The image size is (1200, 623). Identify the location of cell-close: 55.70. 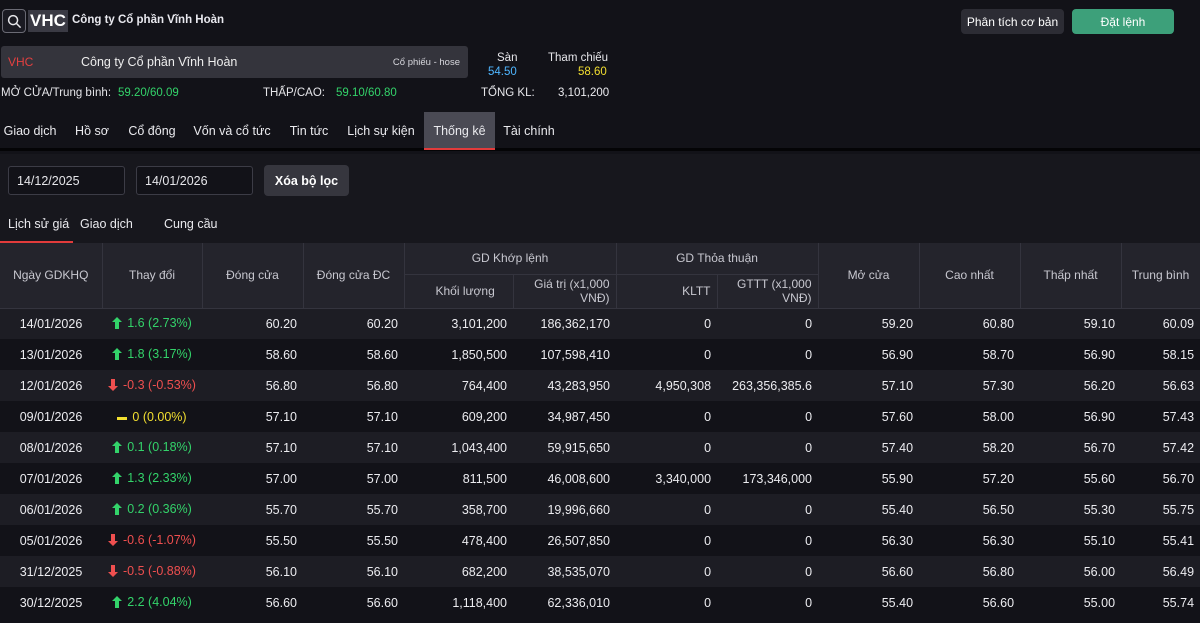
(252, 509).